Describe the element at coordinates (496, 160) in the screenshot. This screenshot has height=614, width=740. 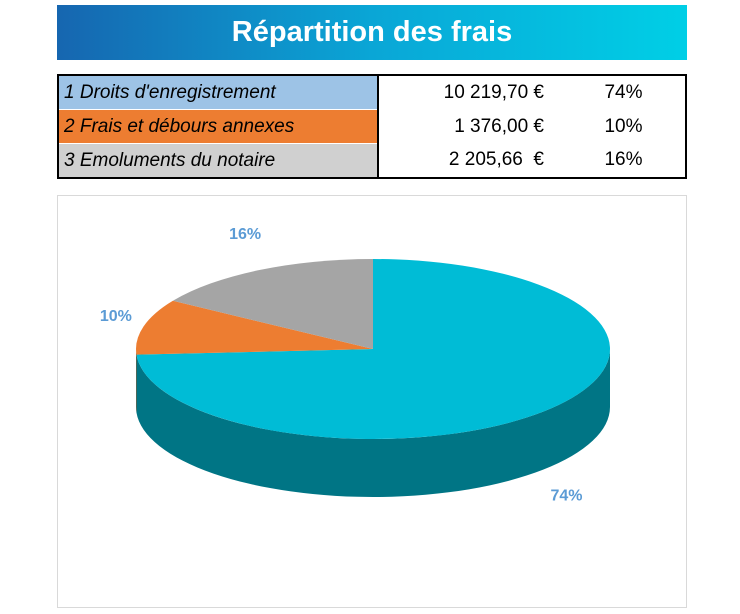
I see `cell: 2 205,66 €` at that location.